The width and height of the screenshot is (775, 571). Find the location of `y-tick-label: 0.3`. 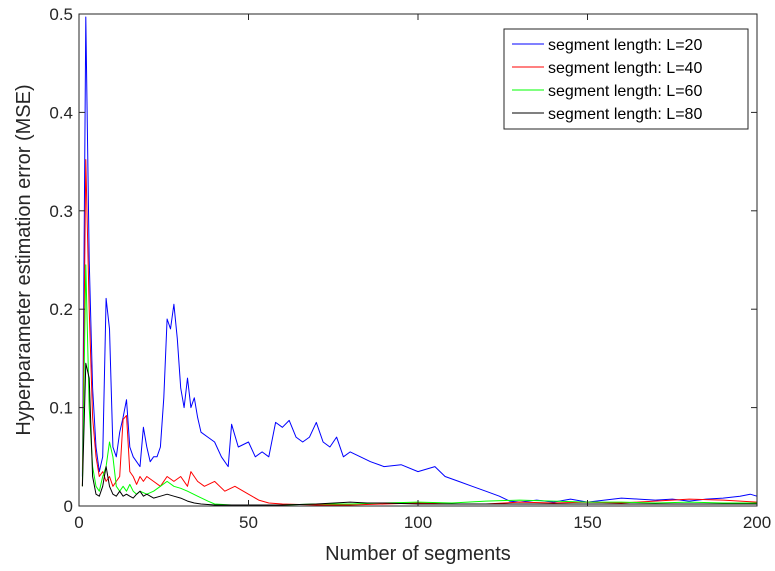

y-tick-label: 0.3 is located at coordinates (61, 211).